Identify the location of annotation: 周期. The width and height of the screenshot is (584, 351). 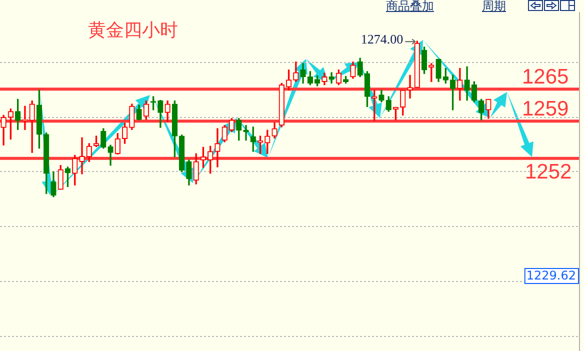
(494, 7).